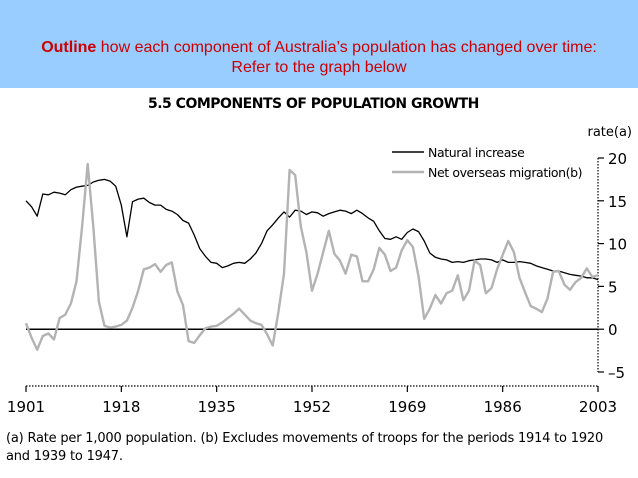 The image size is (638, 478). I want to click on legend-label: Net overseas migration(b), so click(505, 172).